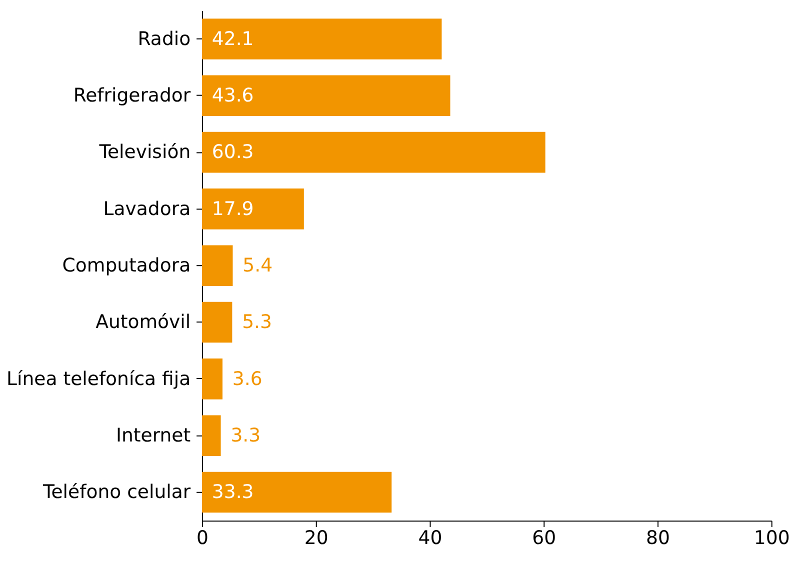 The image size is (808, 561). What do you see at coordinates (98, 379) in the screenshot?
I see `y-tick-label: Línea telefoníca fija` at bounding box center [98, 379].